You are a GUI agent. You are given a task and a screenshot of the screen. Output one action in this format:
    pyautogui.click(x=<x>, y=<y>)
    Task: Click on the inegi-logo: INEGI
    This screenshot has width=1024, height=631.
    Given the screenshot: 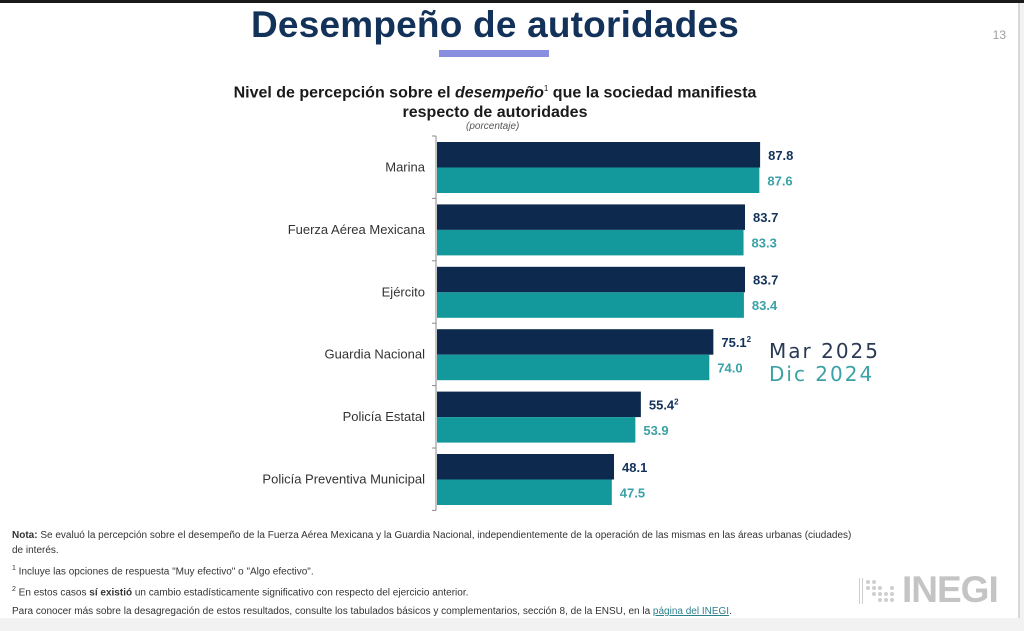 What is the action you would take?
    pyautogui.click(x=928, y=589)
    